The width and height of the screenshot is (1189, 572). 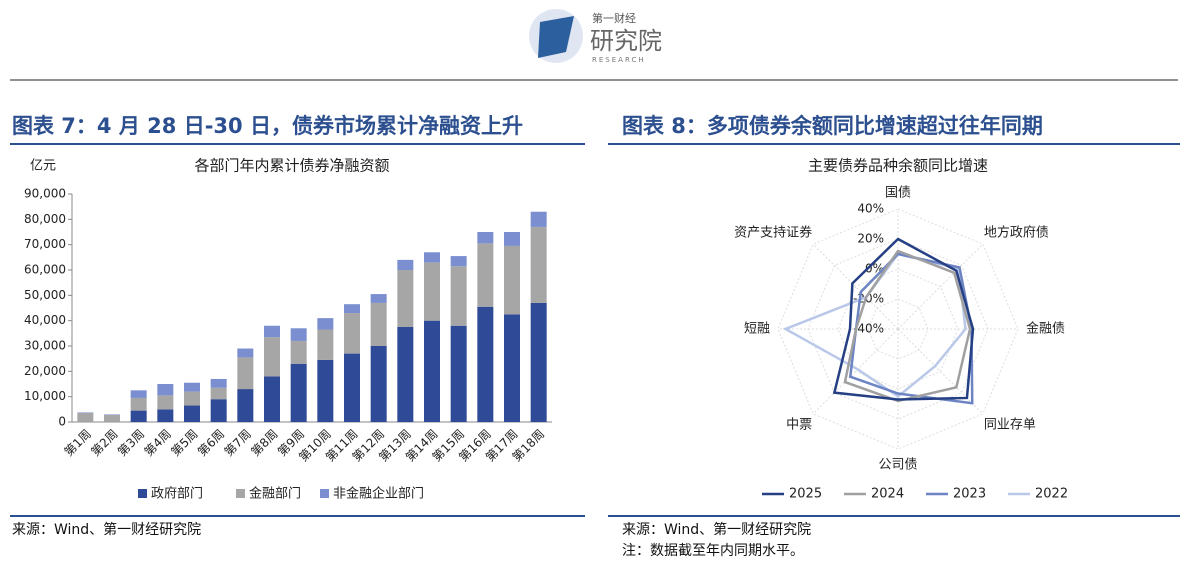 I want to click on y-tick-label: 70,000, so click(x=45, y=244).